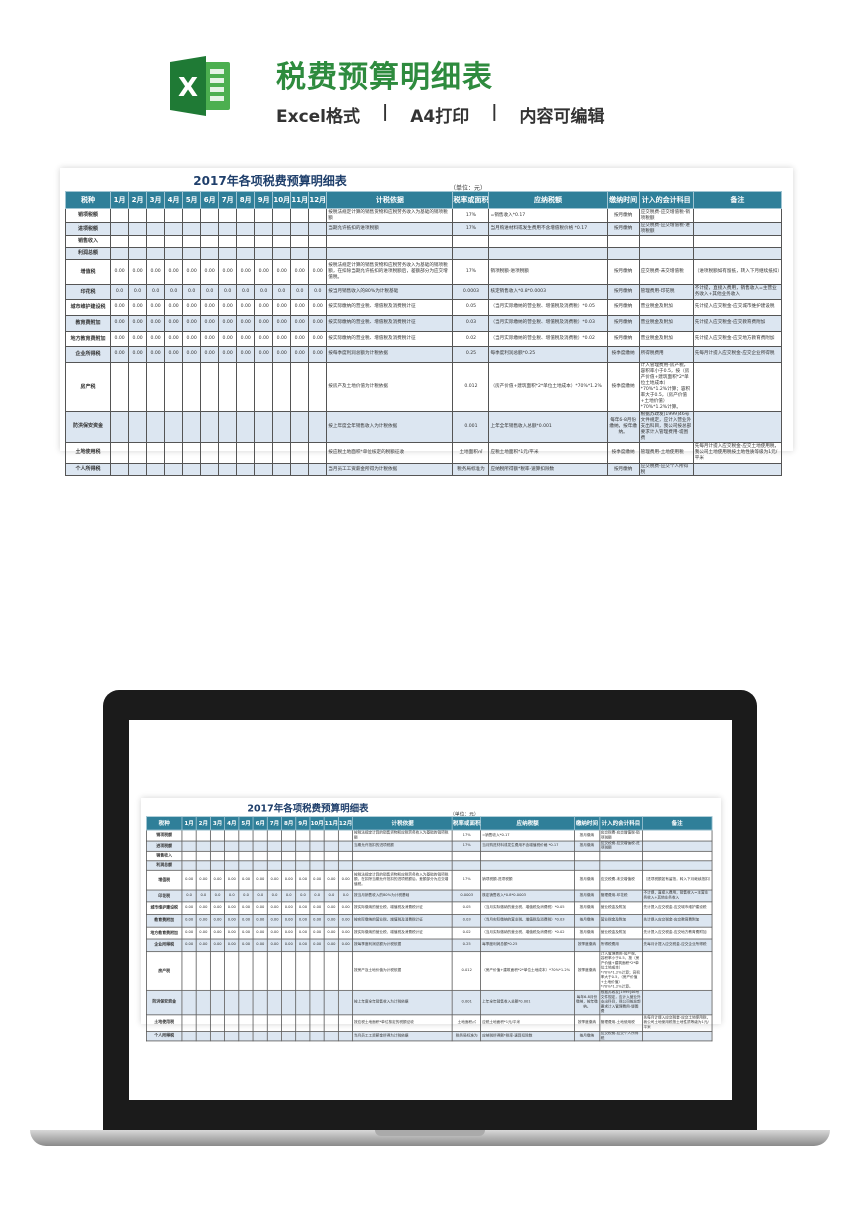 Image resolution: width=860 pixels, height=1219 pixels. Describe the element at coordinates (666, 354) in the screenshot. I see `account-cell: 所得税费用` at that location.